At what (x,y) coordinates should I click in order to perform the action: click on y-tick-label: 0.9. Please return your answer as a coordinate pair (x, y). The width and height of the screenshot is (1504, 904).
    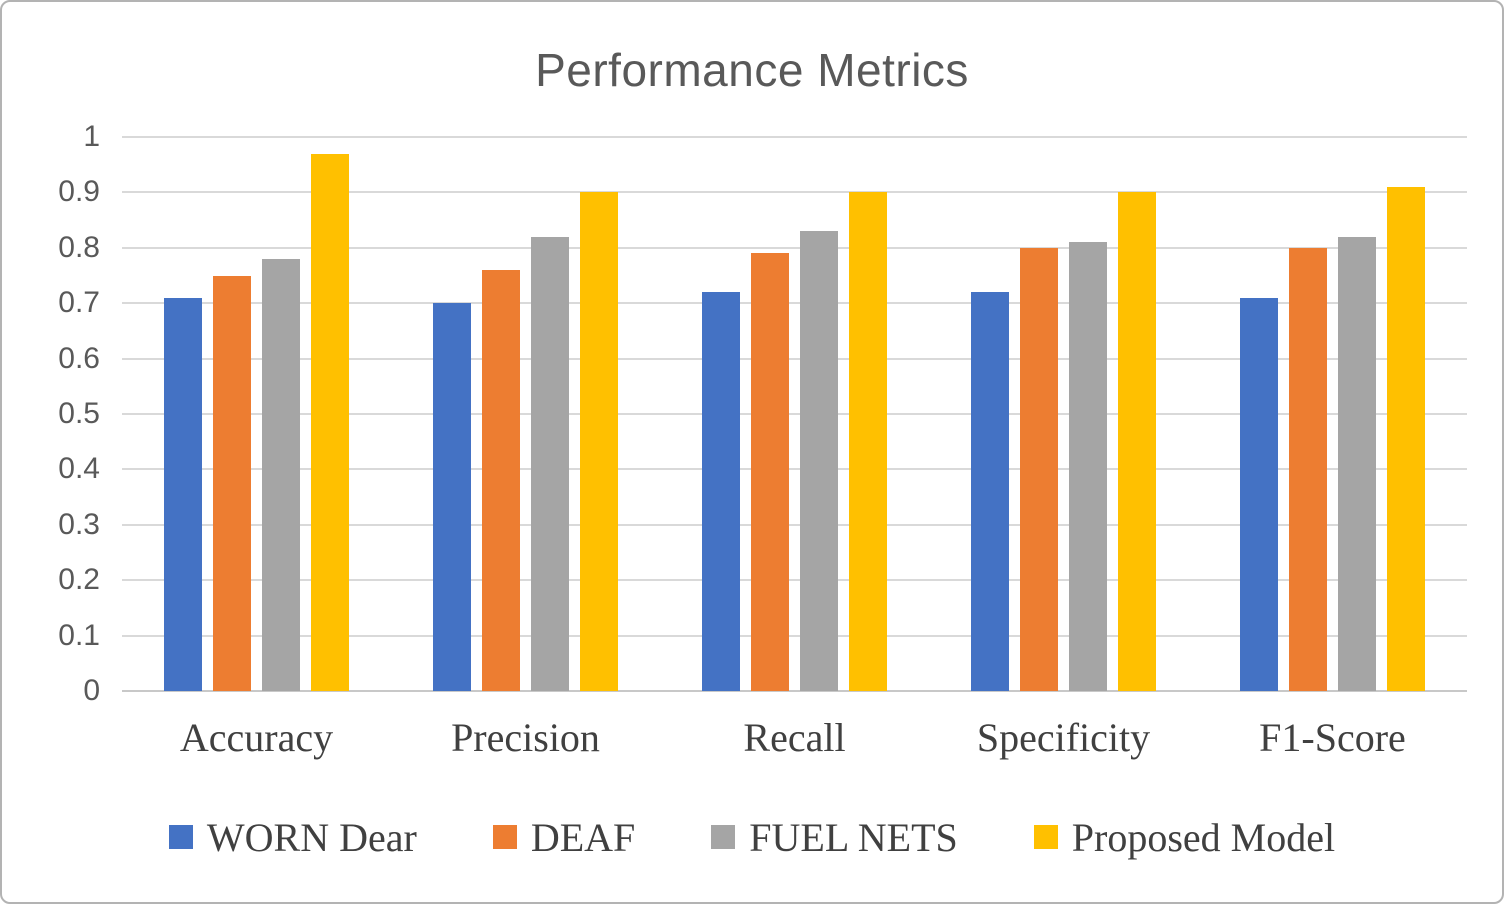
    Looking at the image, I should click on (79, 192).